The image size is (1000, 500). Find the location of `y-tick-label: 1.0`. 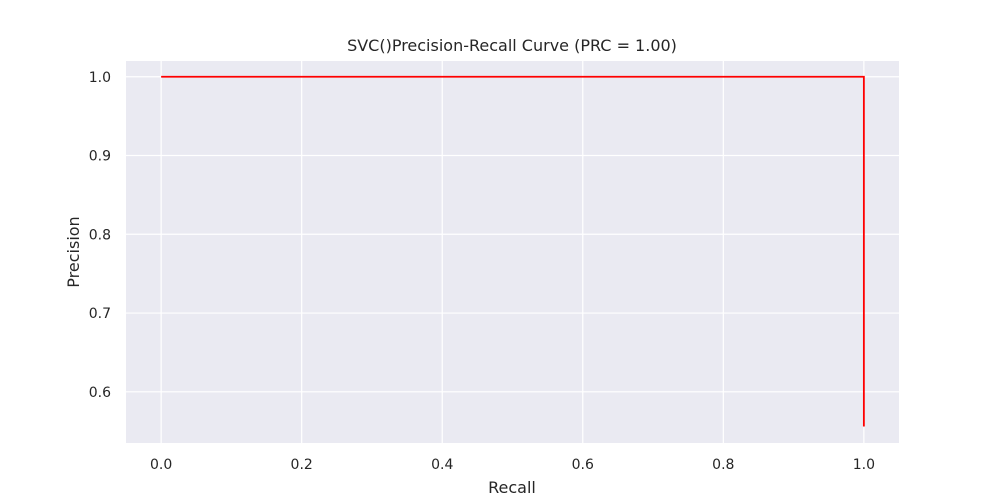

y-tick-label: 1.0 is located at coordinates (100, 78).